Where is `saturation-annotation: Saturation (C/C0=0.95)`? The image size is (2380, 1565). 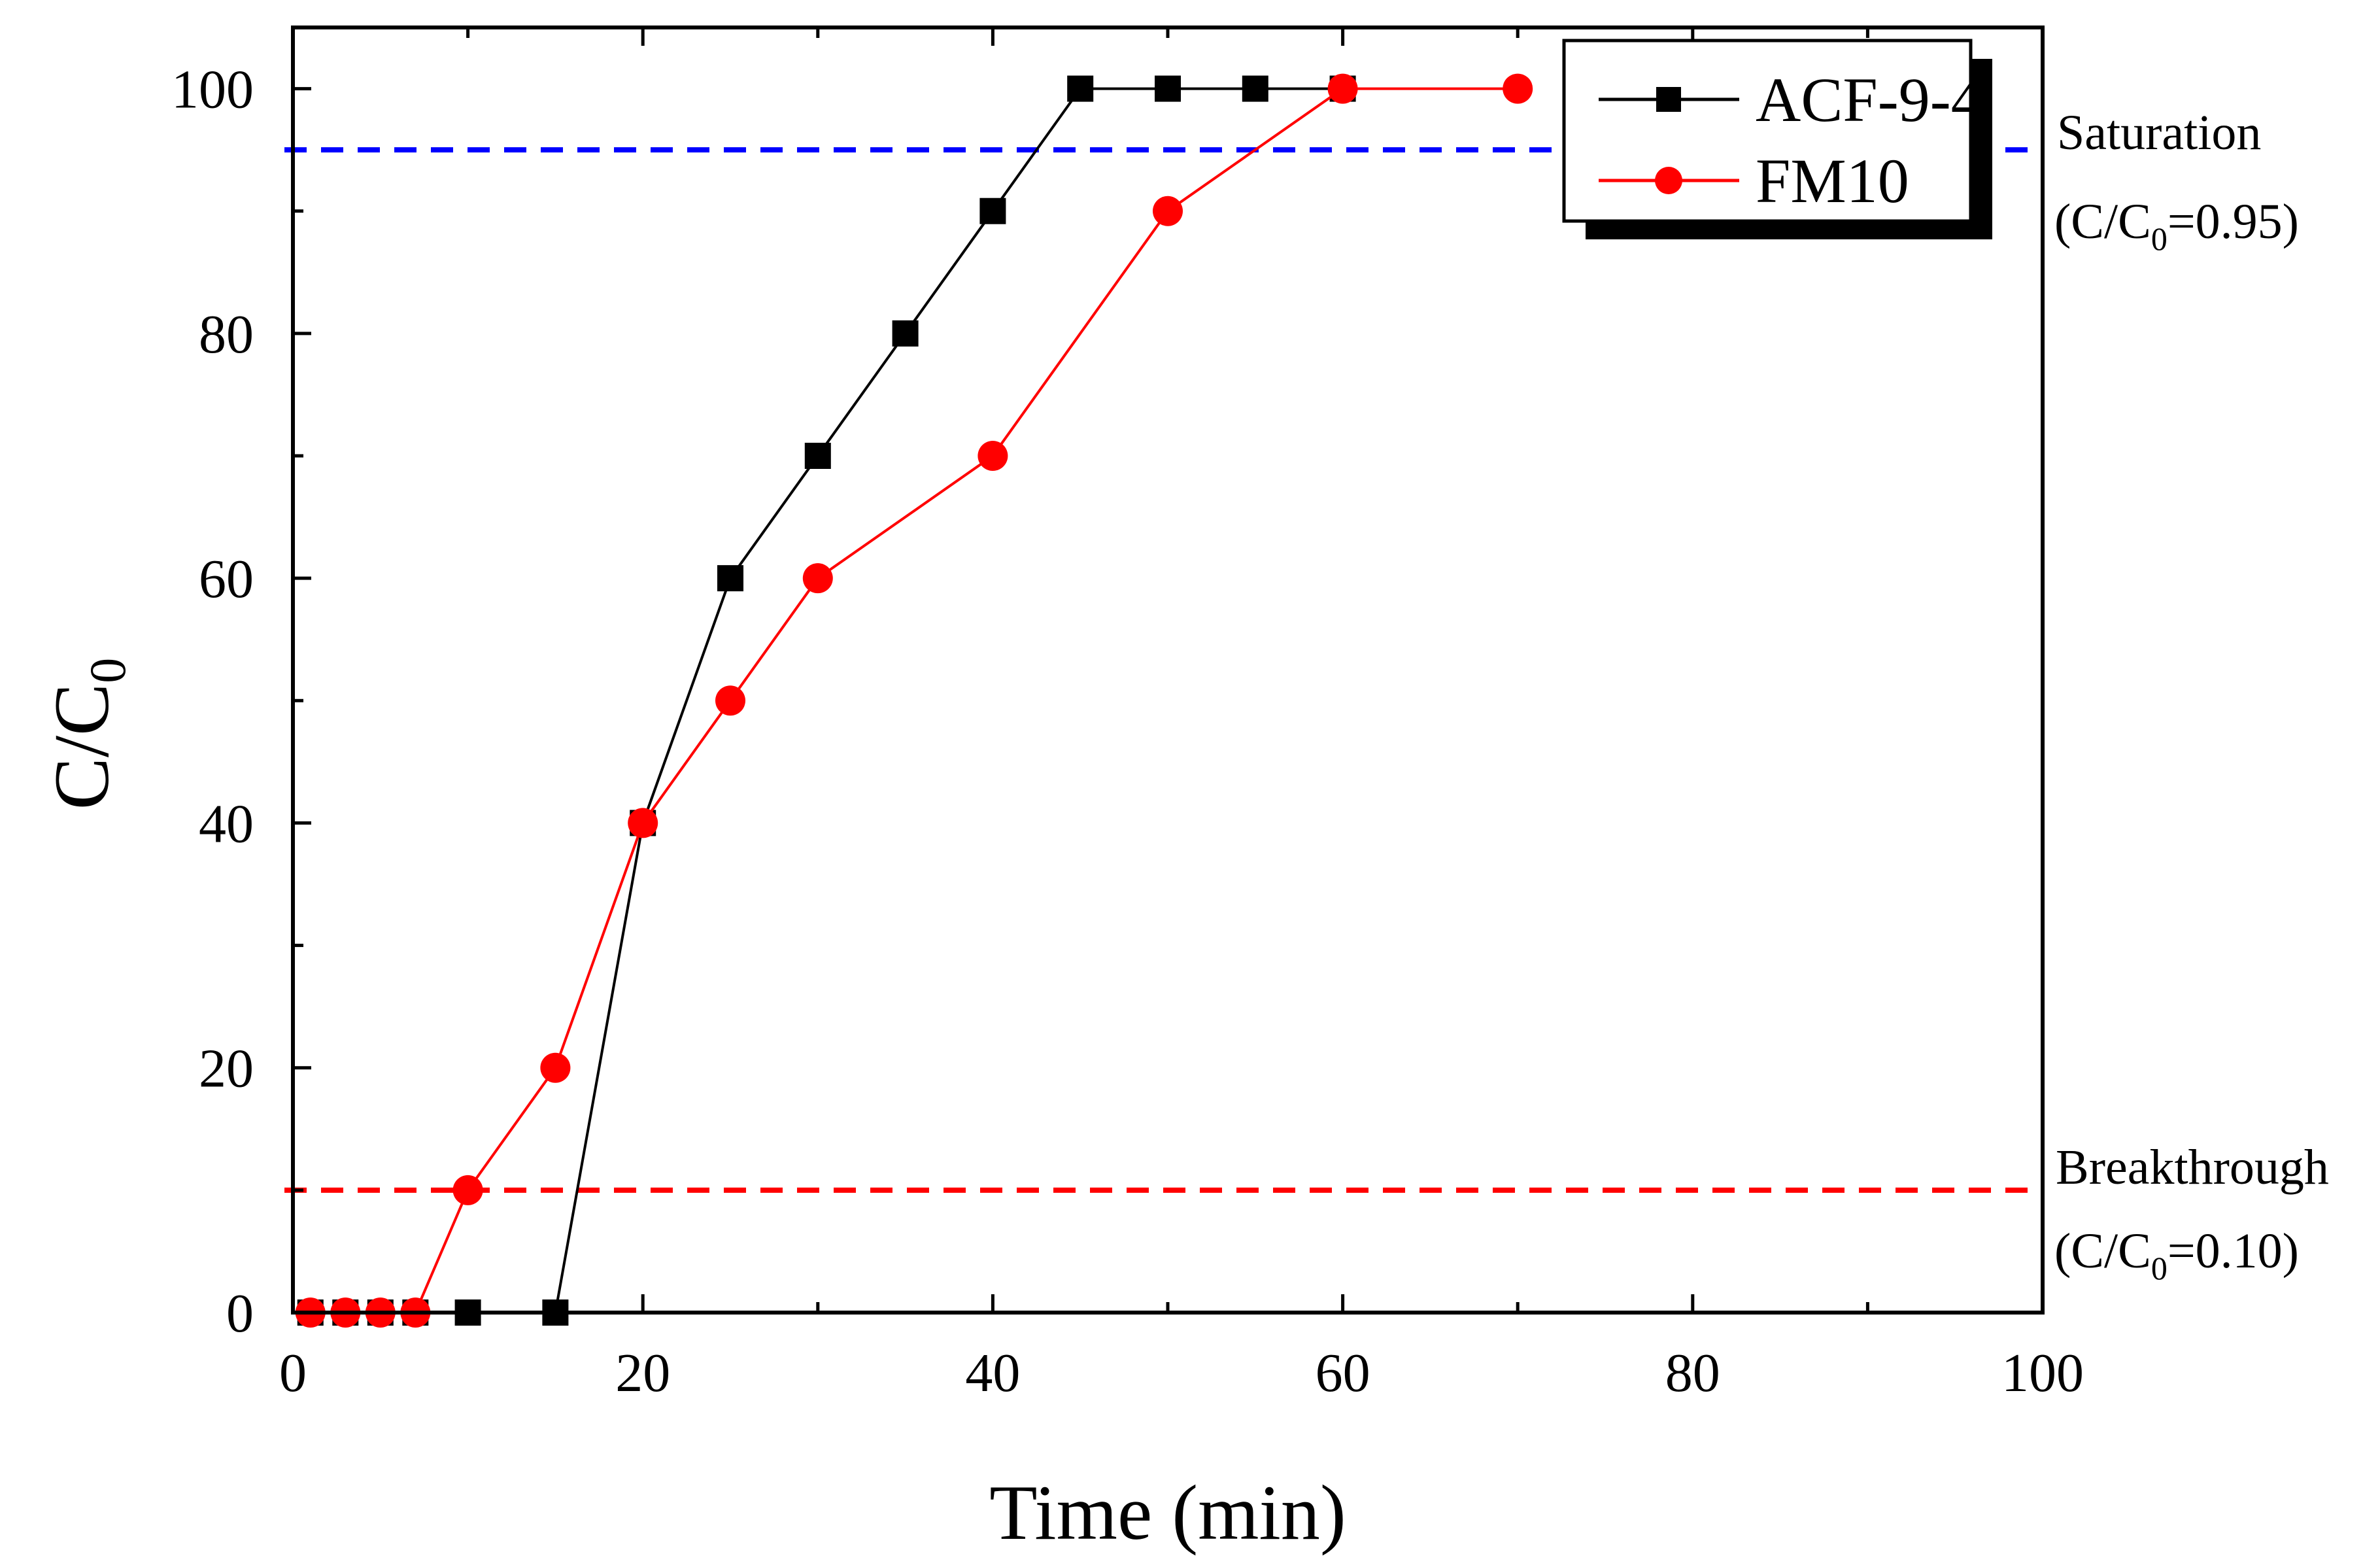 saturation-annotation: Saturation (C/C0=0.95) is located at coordinates (2176, 181).